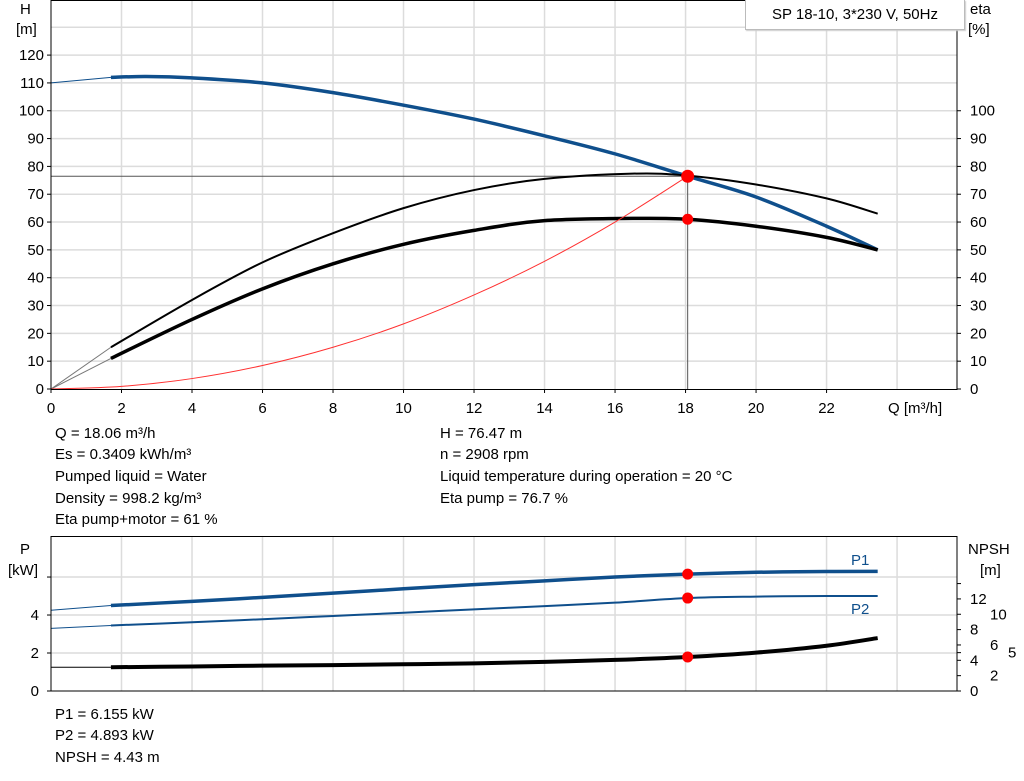 The image size is (1024, 781). What do you see at coordinates (105, 433) in the screenshot?
I see `result-flow: Q = 18.06 m³/h` at bounding box center [105, 433].